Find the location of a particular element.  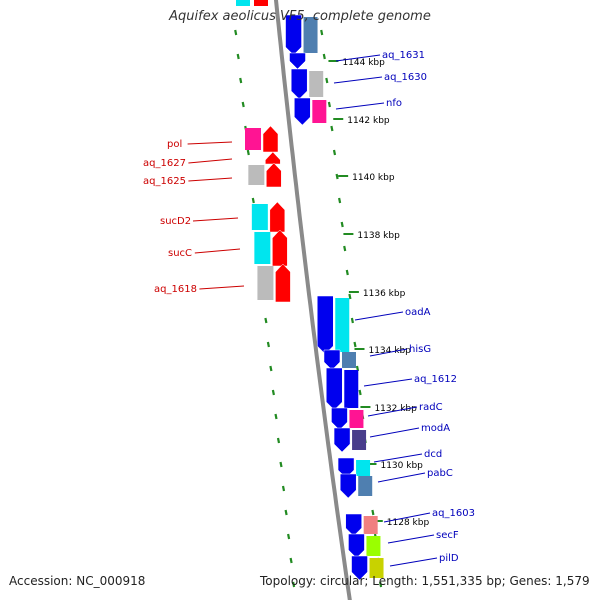

reverse-gene-label: hisG is located at coordinates (420, 349).